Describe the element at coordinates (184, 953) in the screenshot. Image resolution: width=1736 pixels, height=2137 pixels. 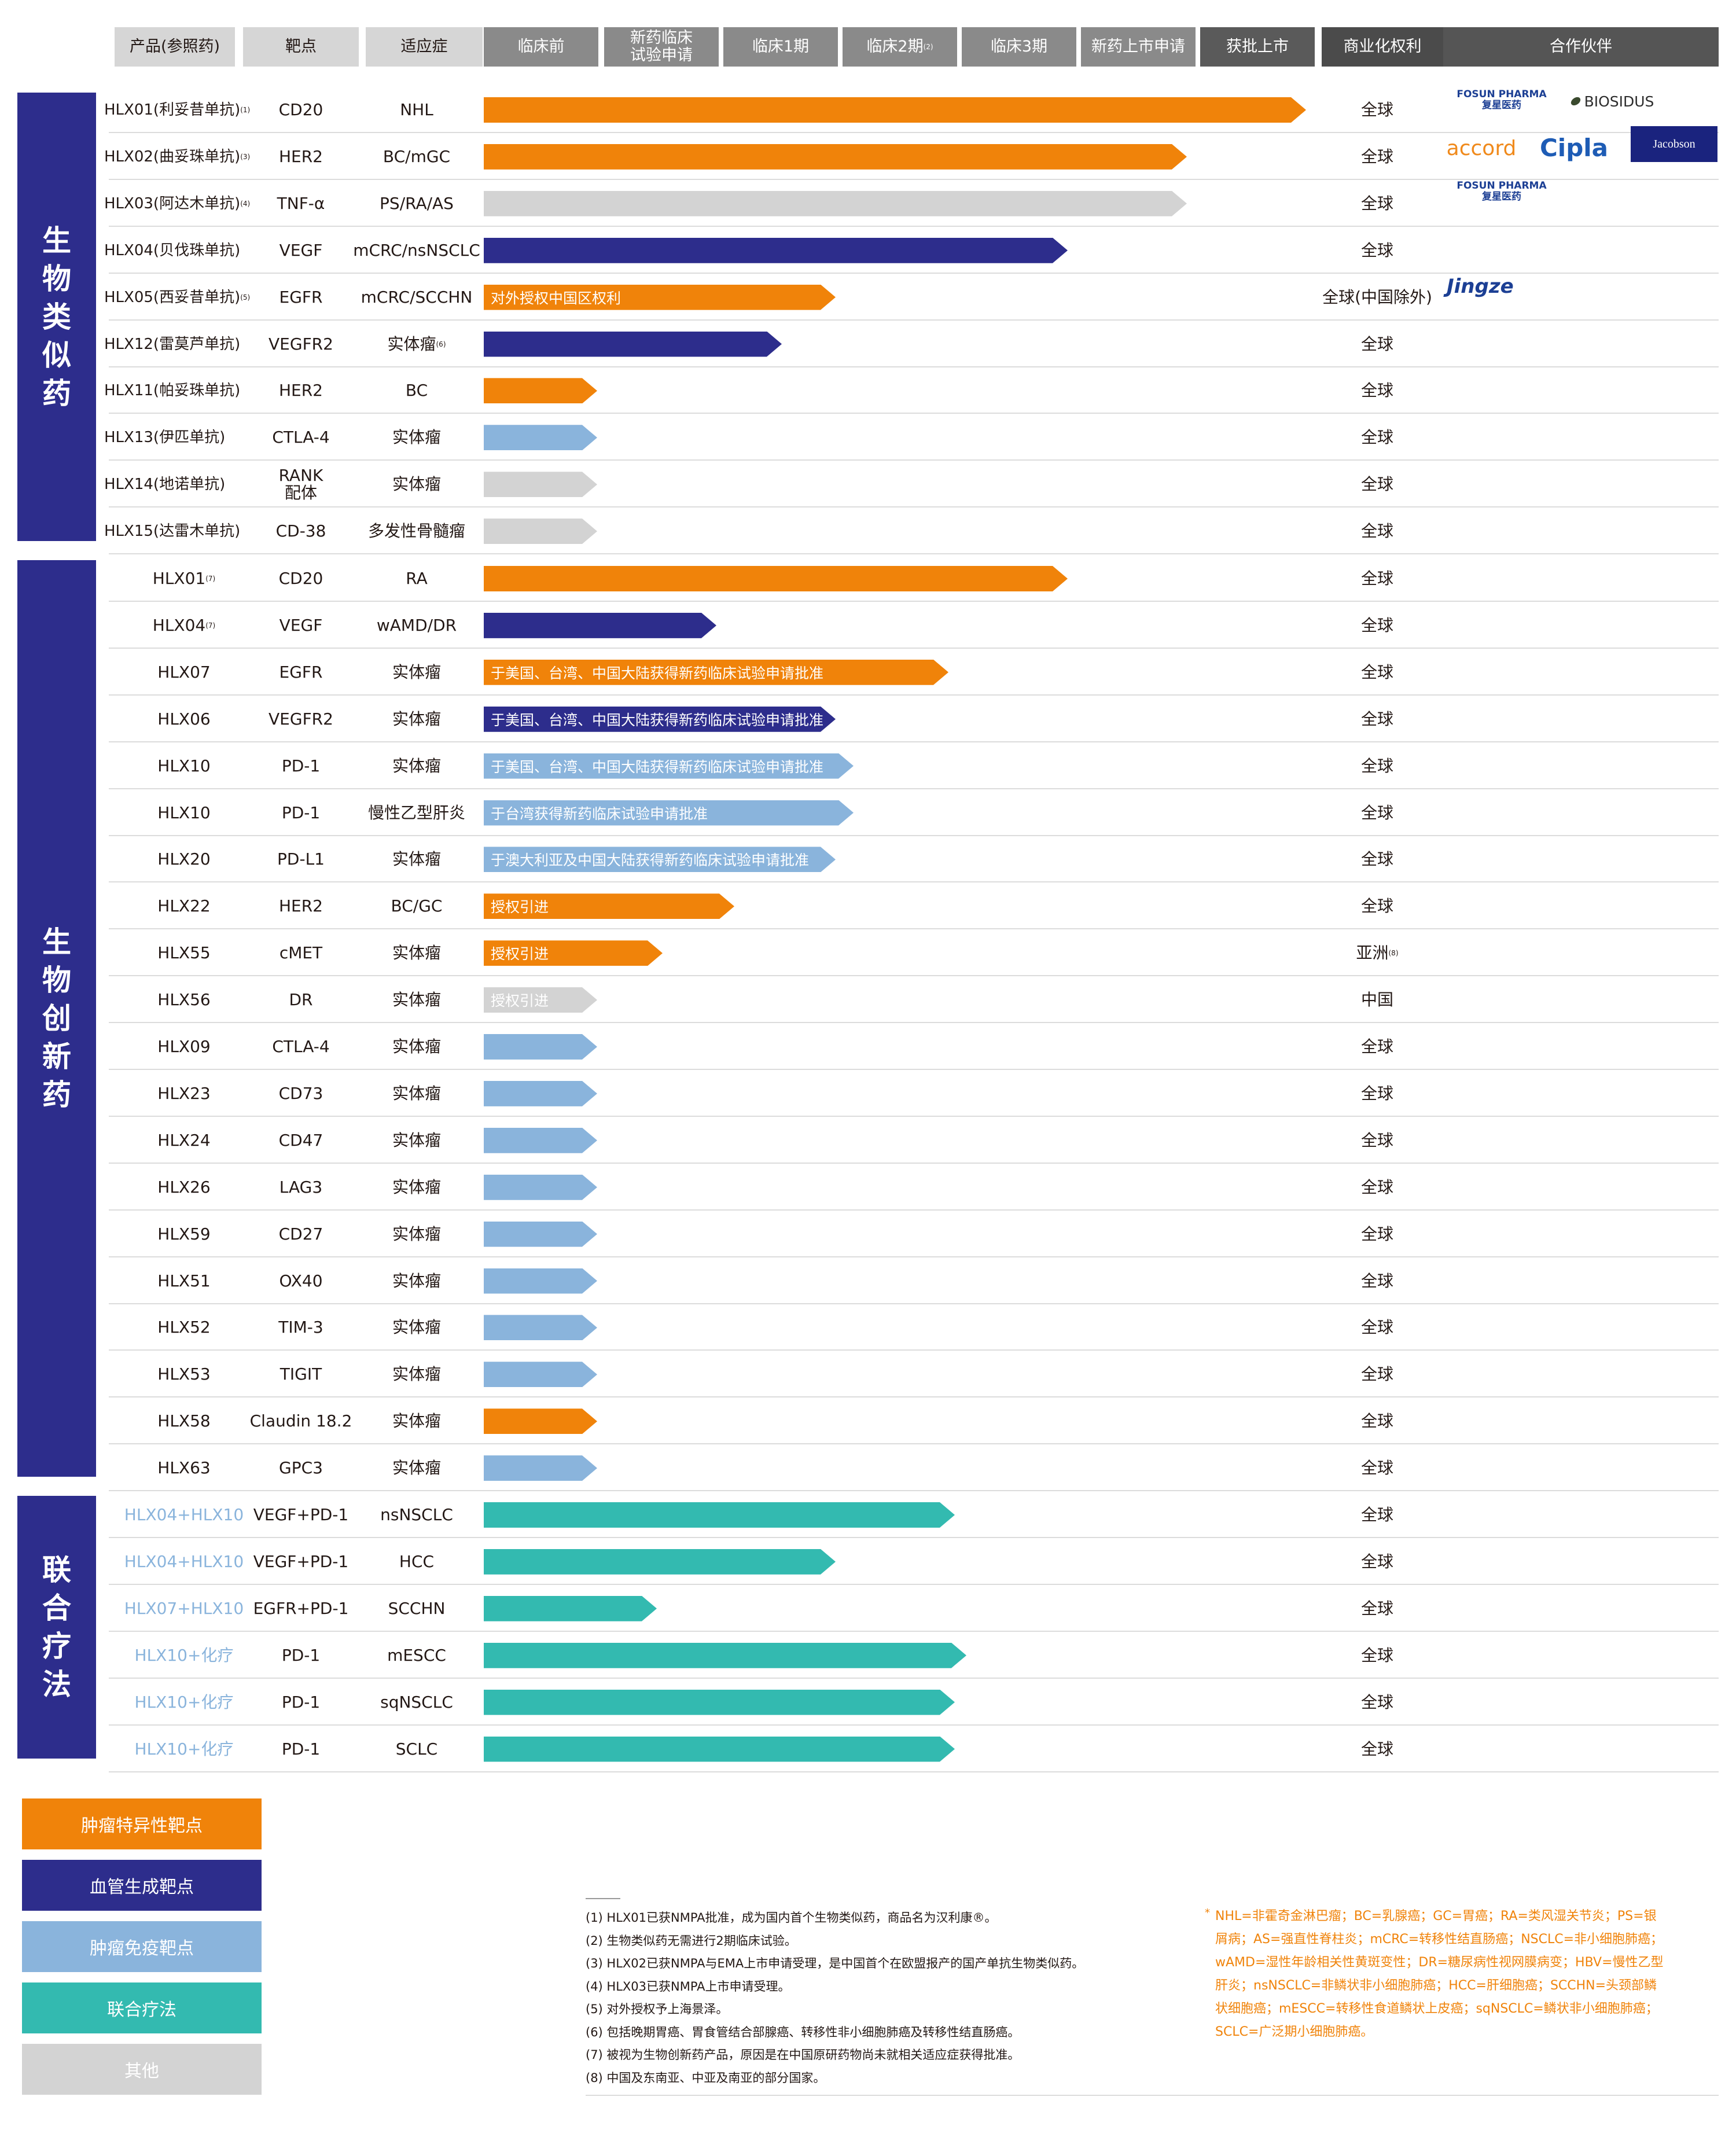
I see `row-product-name: HLX55` at that location.